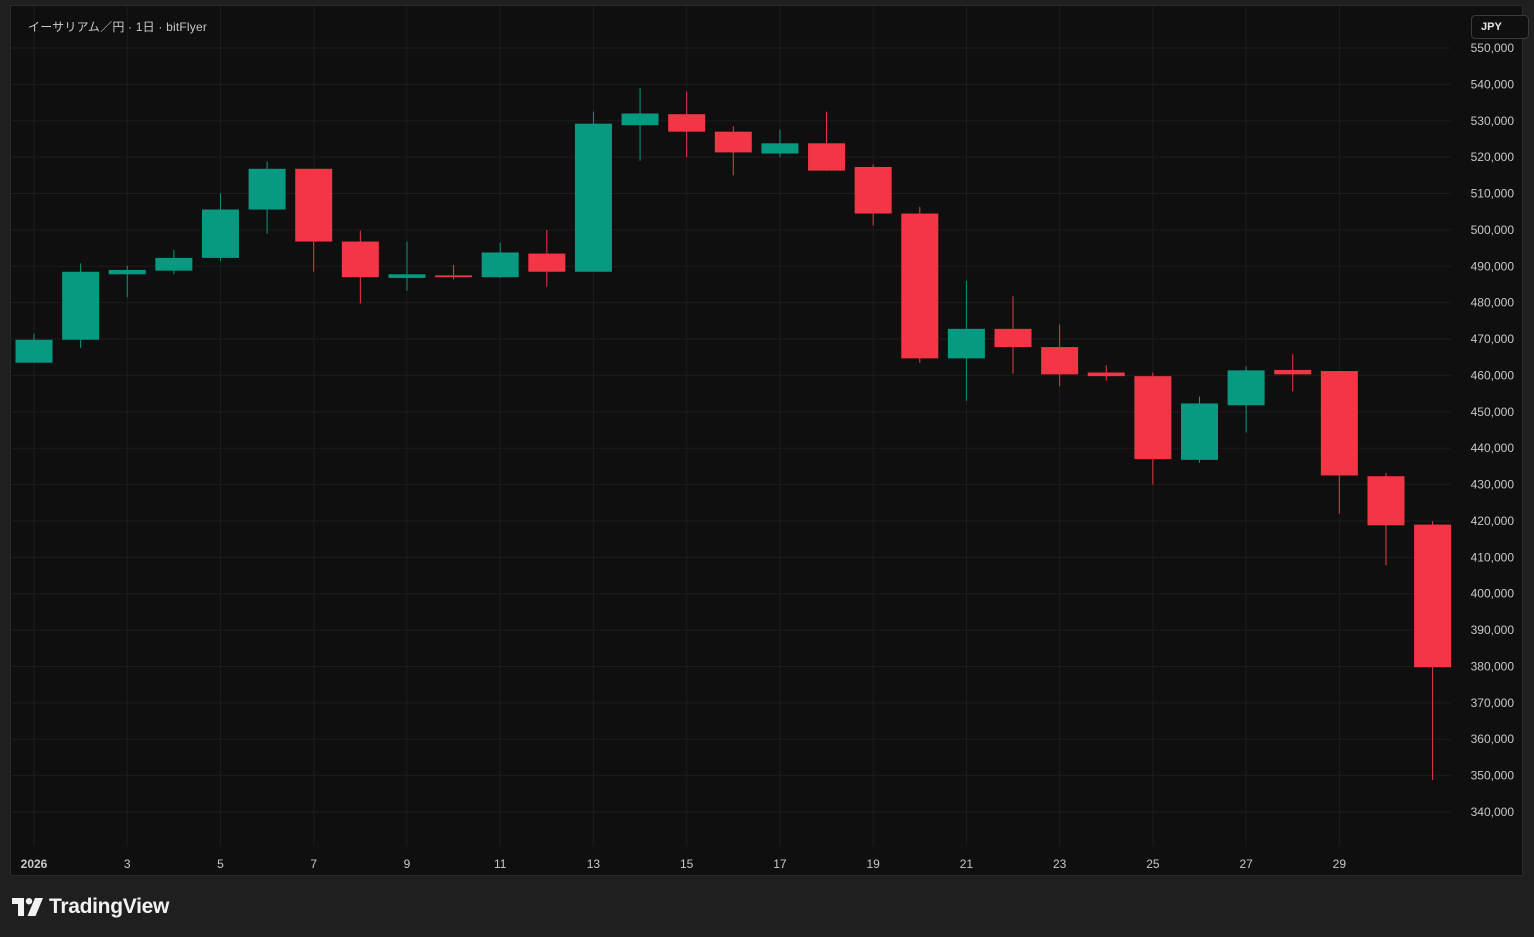  Describe the element at coordinates (1493, 557) in the screenshot. I see `price-tick-label: 410,000` at that location.